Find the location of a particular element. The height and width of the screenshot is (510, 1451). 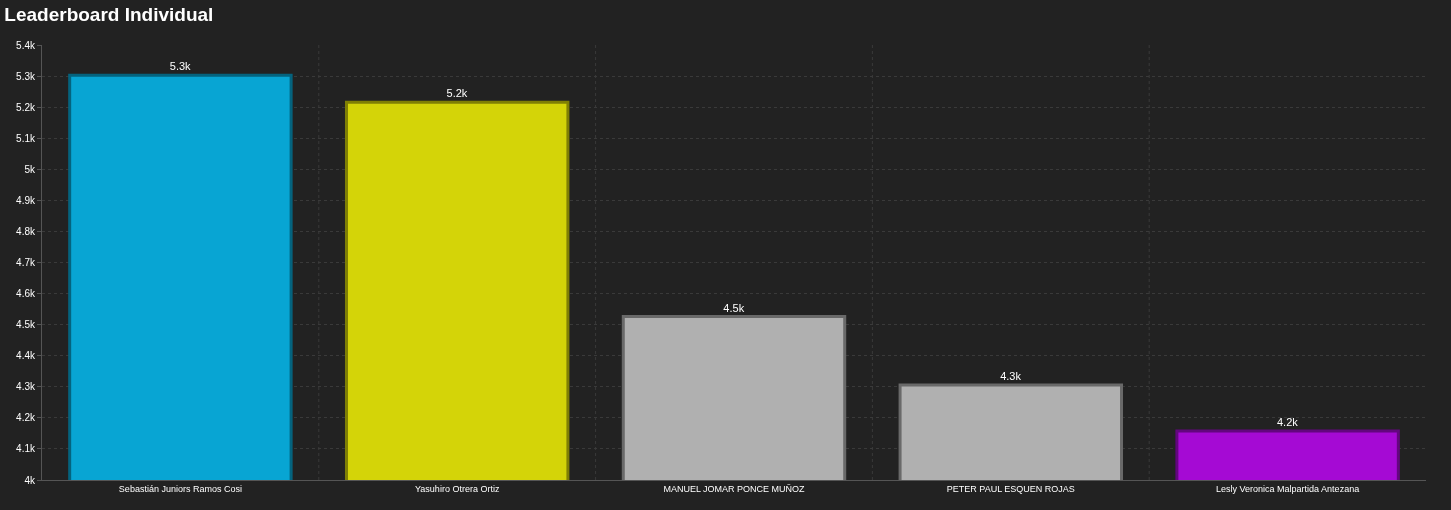

y-tick-label: 5k is located at coordinates (30, 169).